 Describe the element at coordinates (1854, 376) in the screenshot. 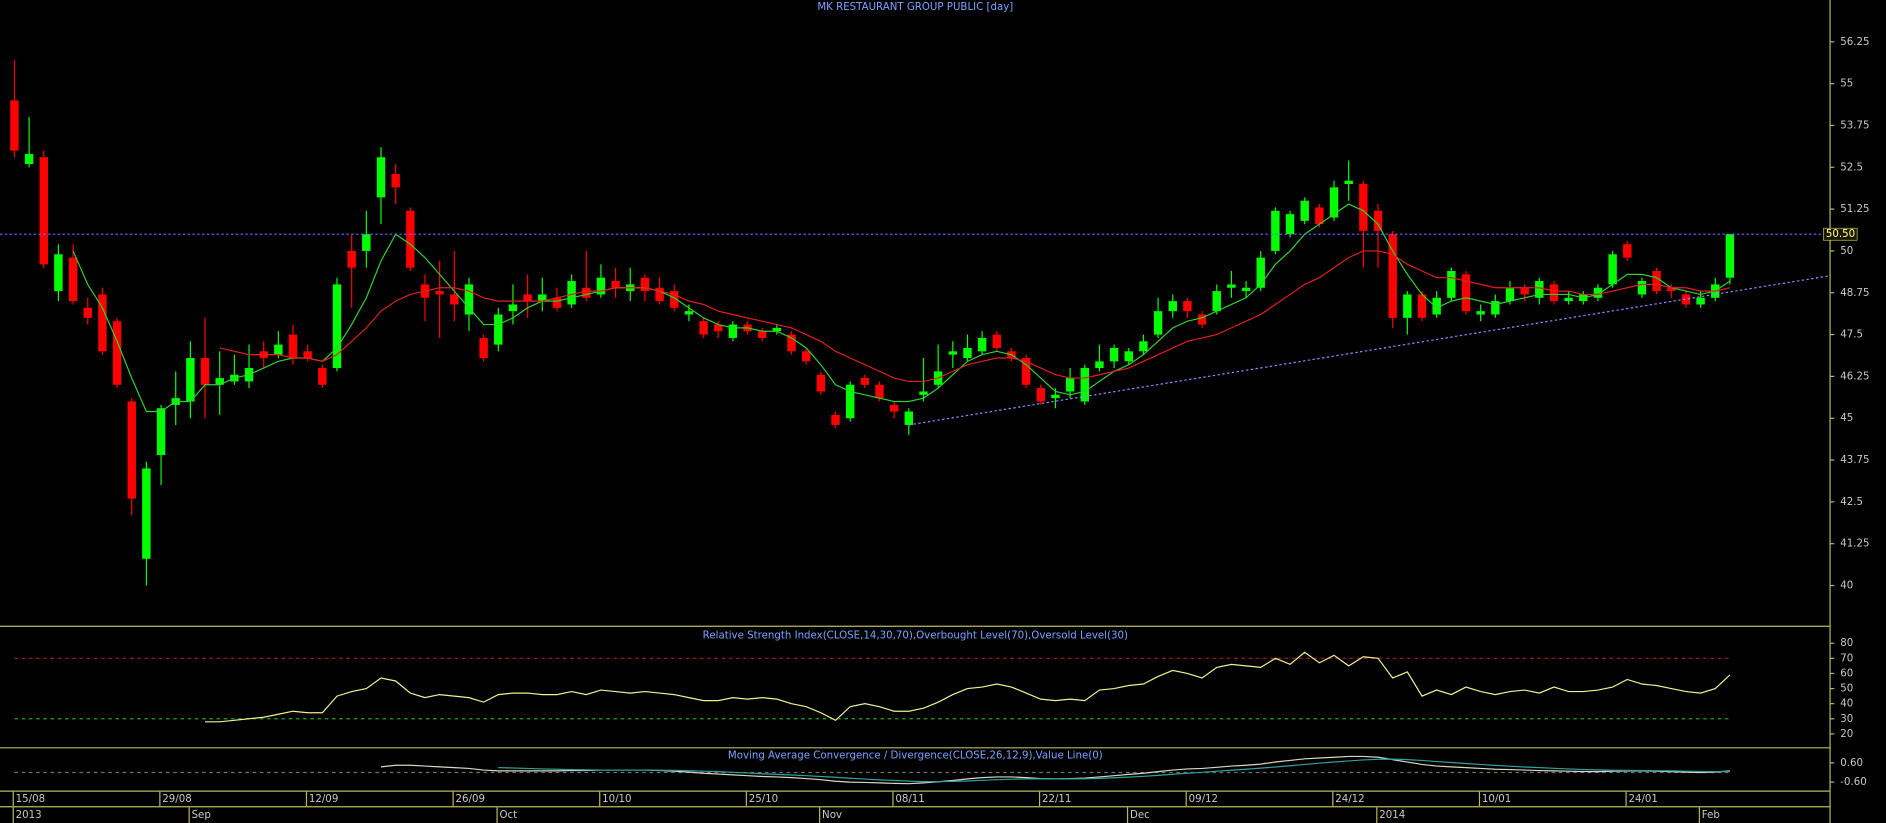

I see `y-tick-label: 46.25` at that location.